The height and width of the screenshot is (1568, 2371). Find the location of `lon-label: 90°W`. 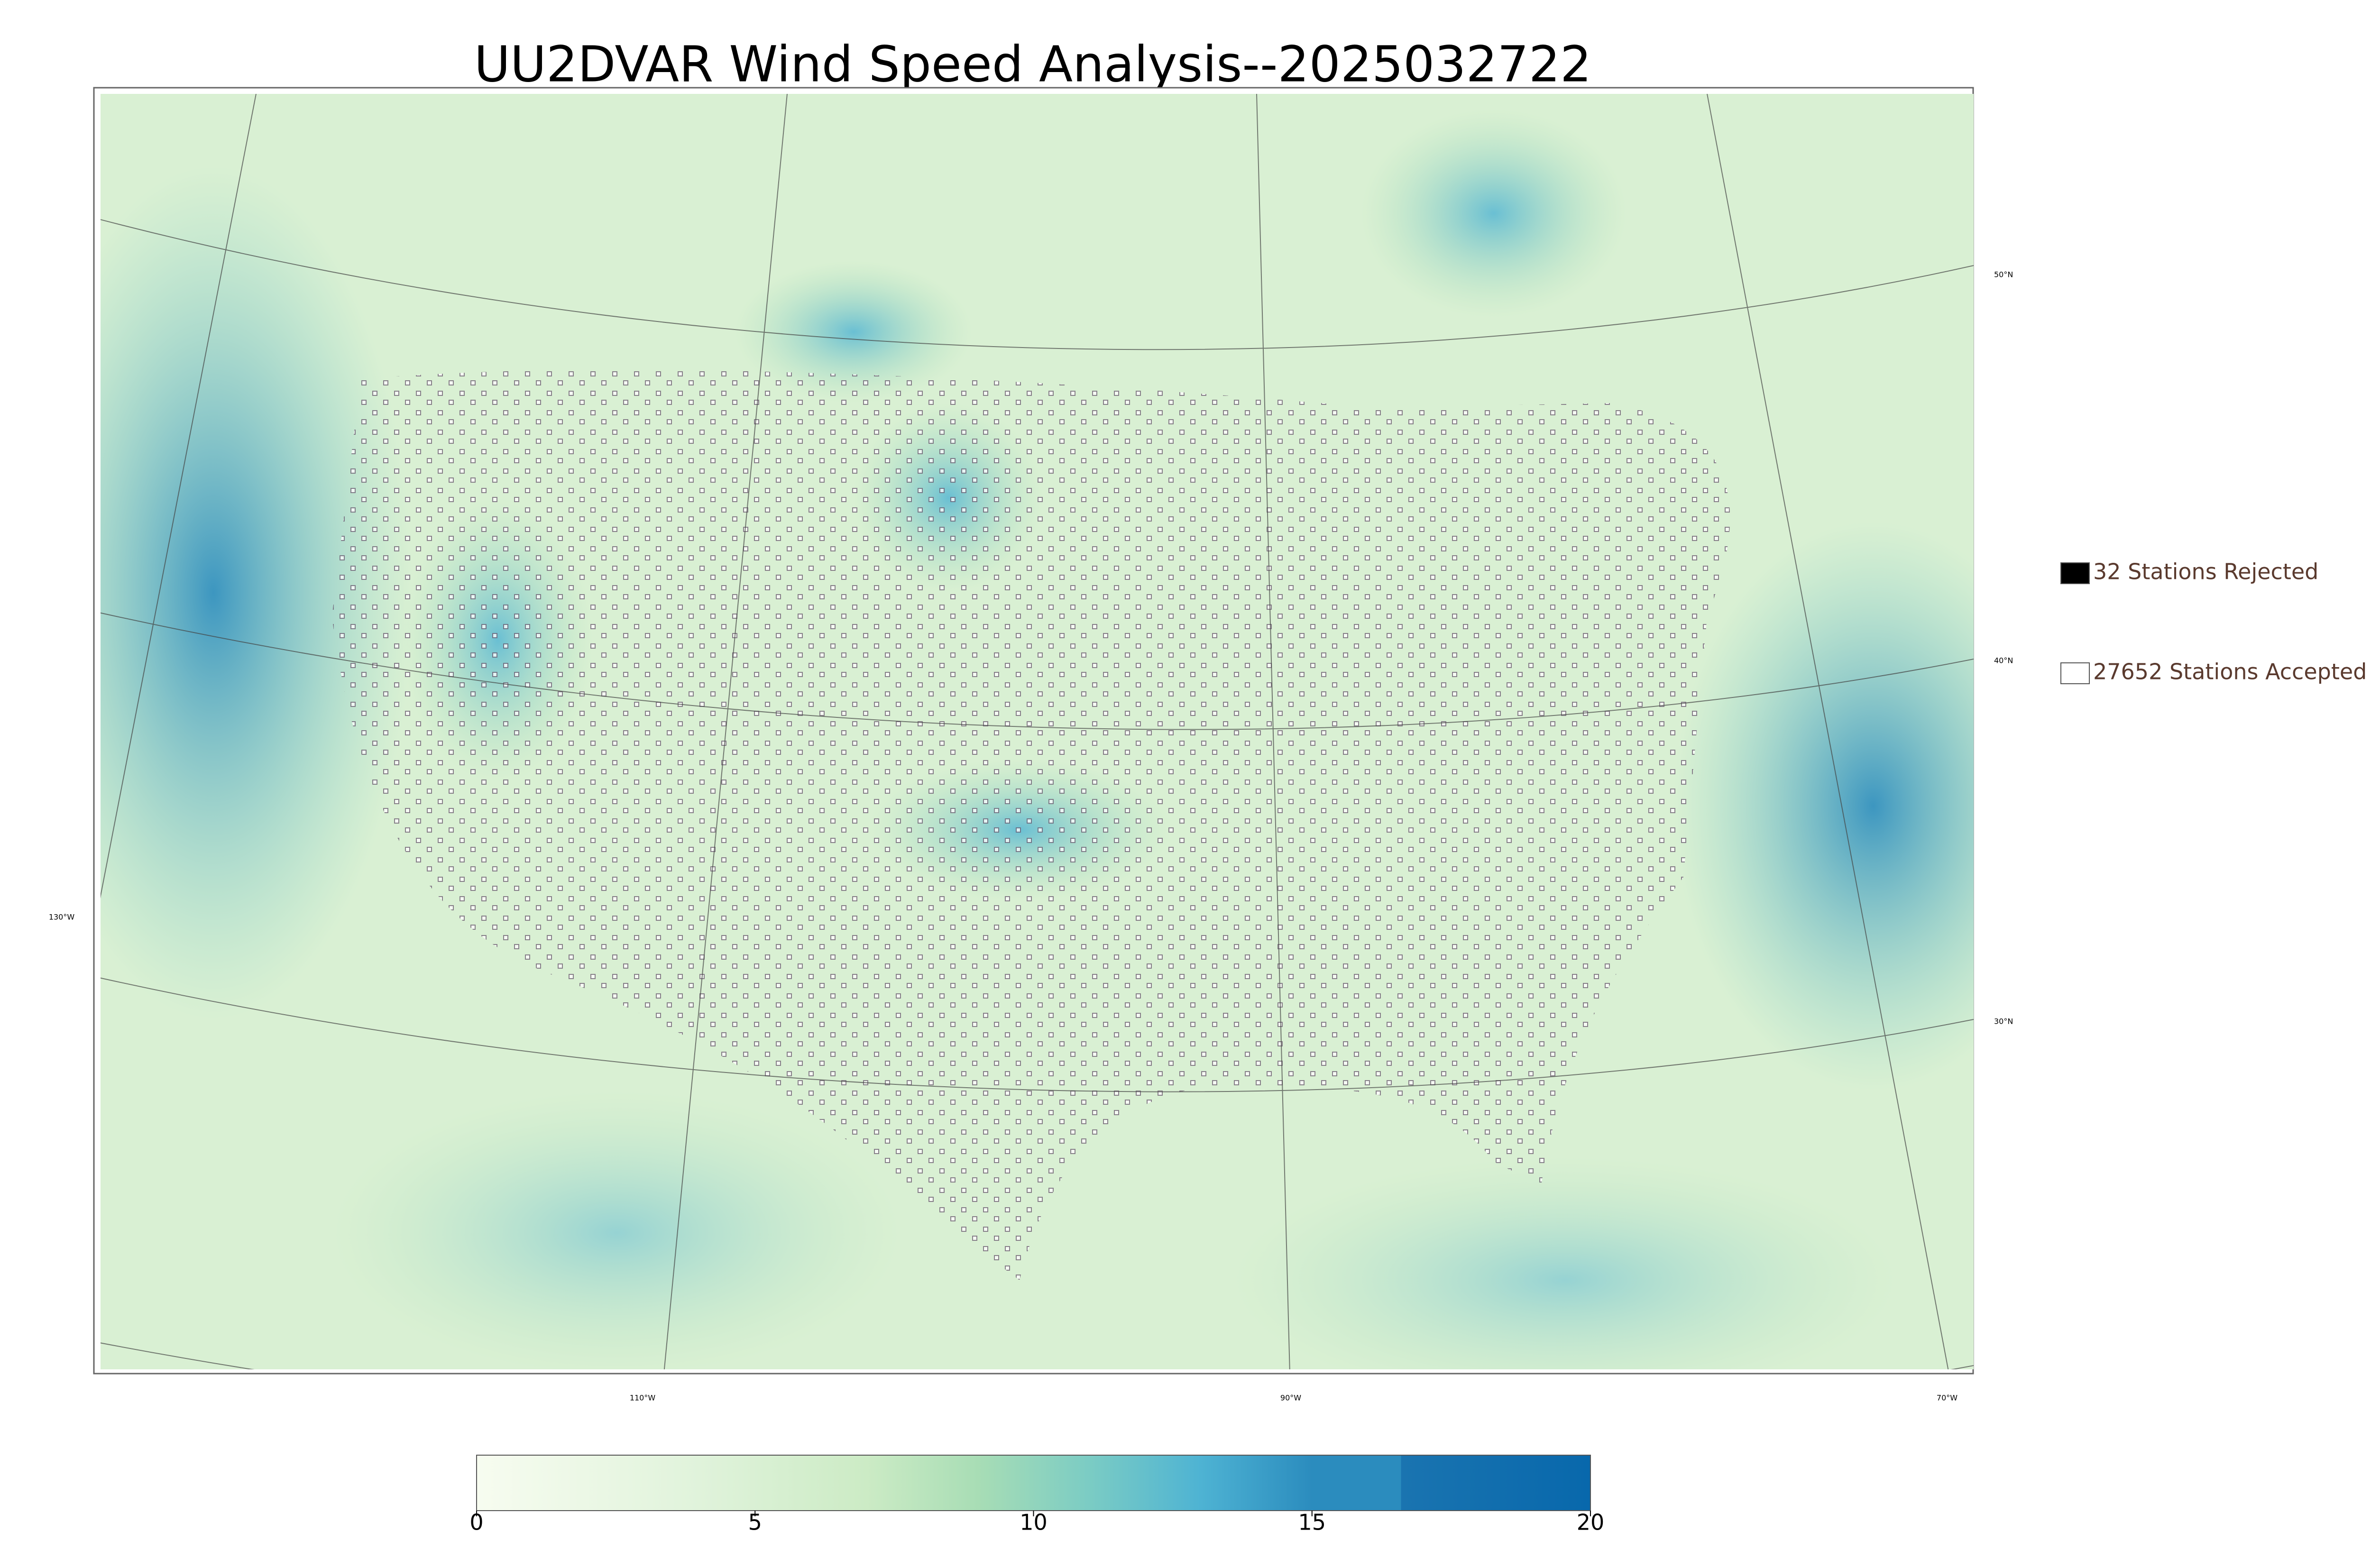

lon-label: 90°W is located at coordinates (1290, 1398).